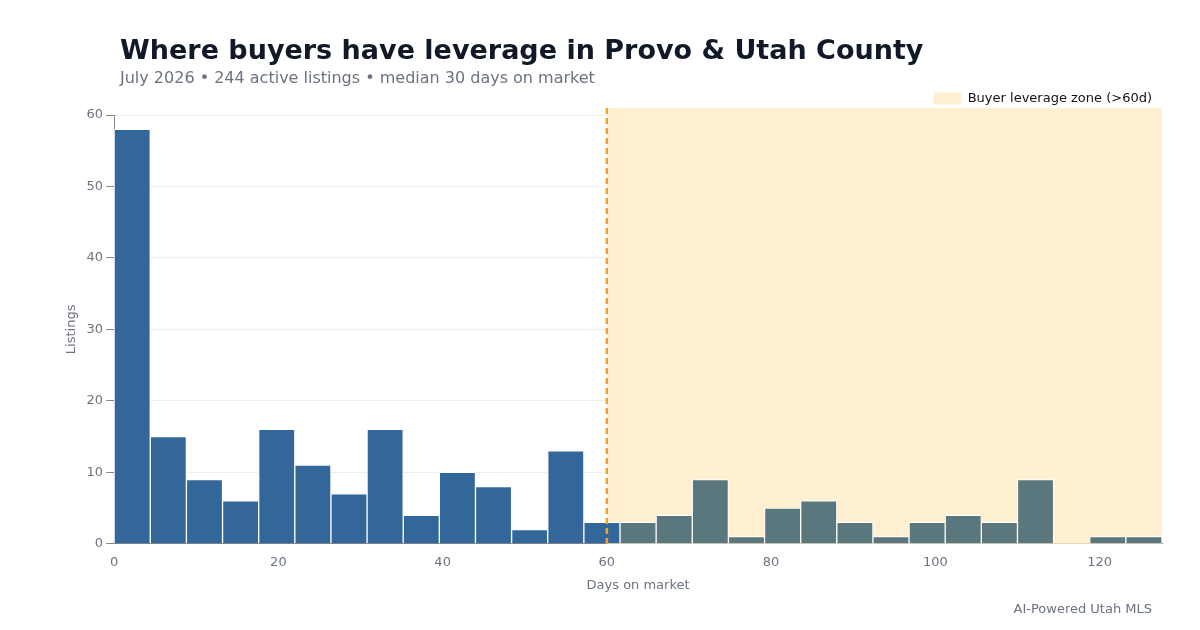 This screenshot has height=630, width=1200. What do you see at coordinates (95, 114) in the screenshot?
I see `y-tick-label: 60` at bounding box center [95, 114].